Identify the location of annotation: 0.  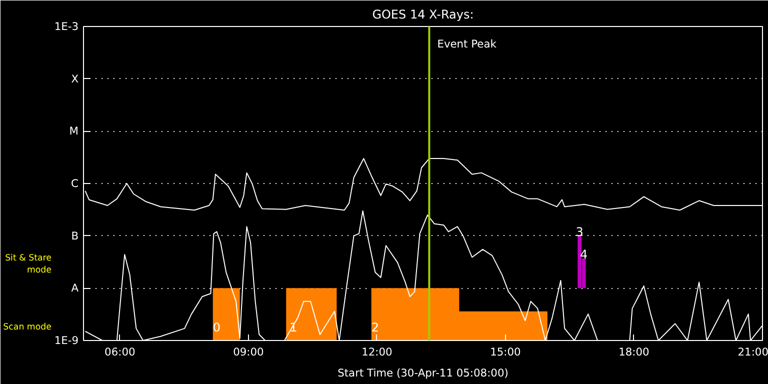
(216, 327).